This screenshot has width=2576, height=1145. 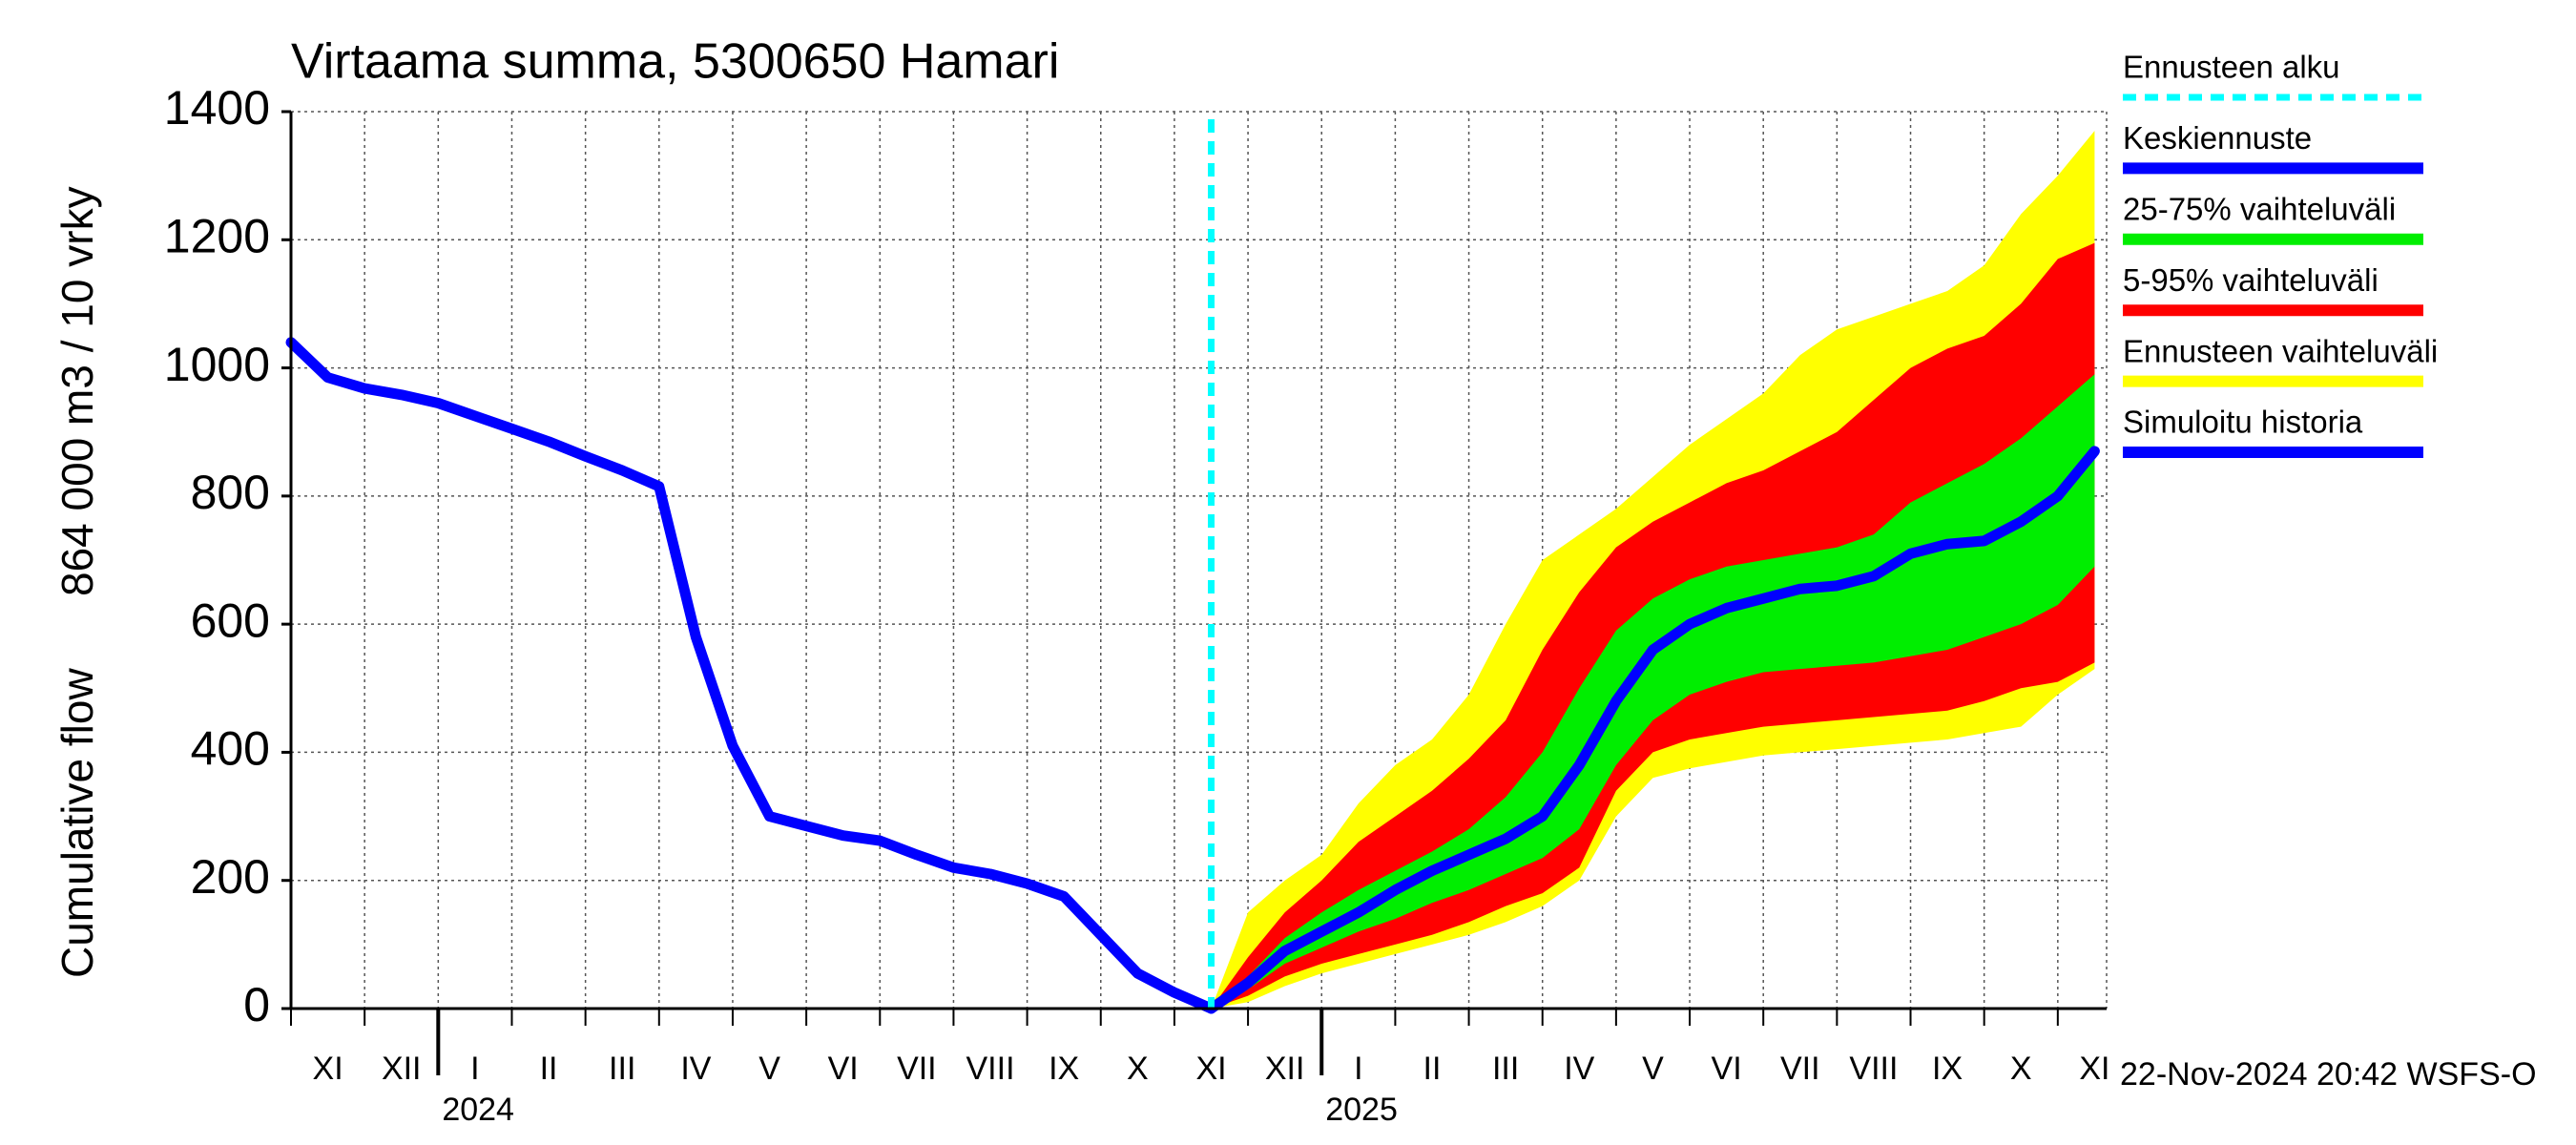 What do you see at coordinates (2280, 350) in the screenshot?
I see `legend-label: Ennusteen vaihteluväli` at bounding box center [2280, 350].